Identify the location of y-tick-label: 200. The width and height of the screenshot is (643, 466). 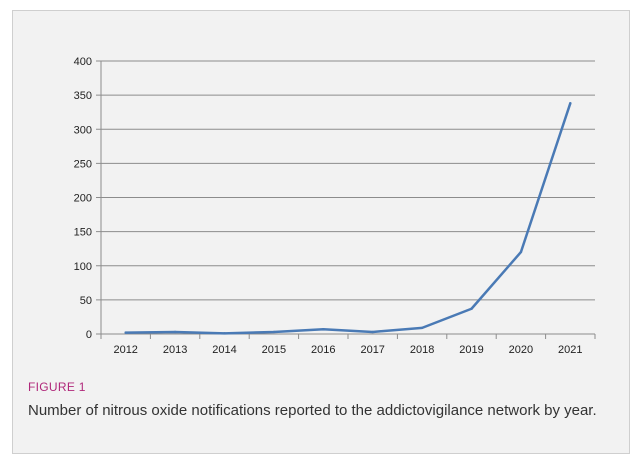
(83, 199).